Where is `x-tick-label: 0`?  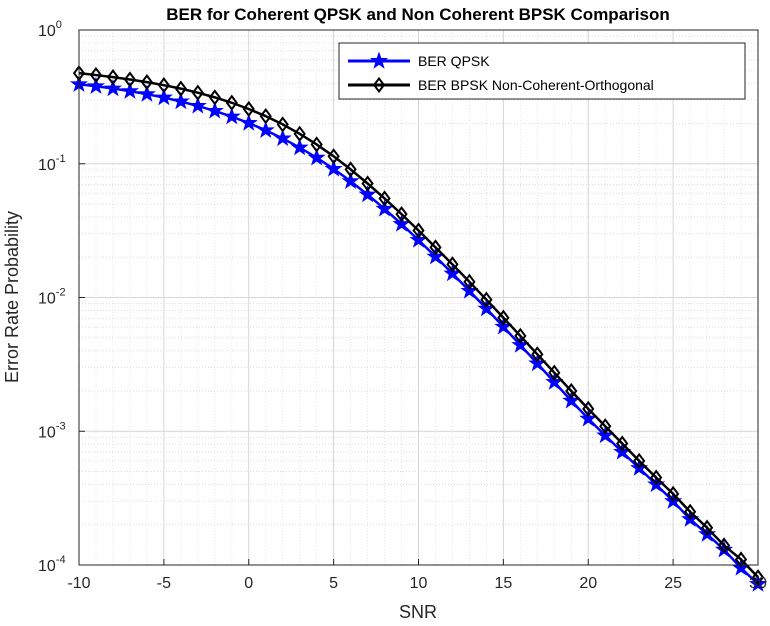
x-tick-label: 0 is located at coordinates (248, 583).